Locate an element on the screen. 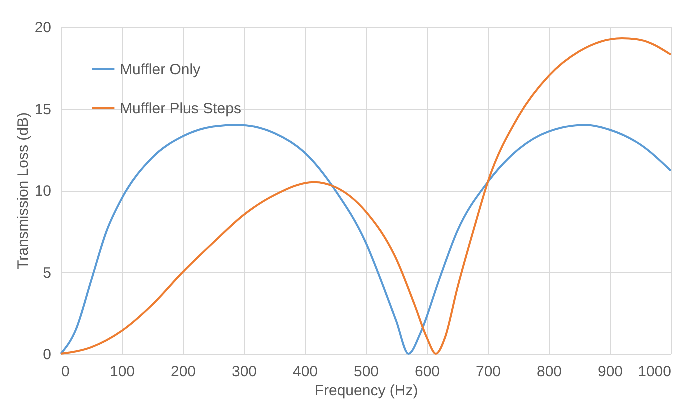 The height and width of the screenshot is (408, 687). x-tick-label: 600 is located at coordinates (427, 372).